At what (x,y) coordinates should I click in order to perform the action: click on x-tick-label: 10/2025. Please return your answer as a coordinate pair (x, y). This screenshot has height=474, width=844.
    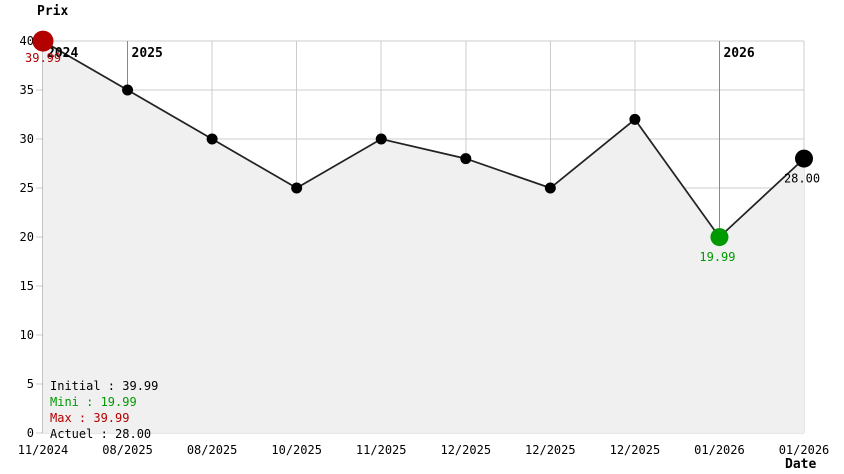
    Looking at the image, I should click on (296, 450).